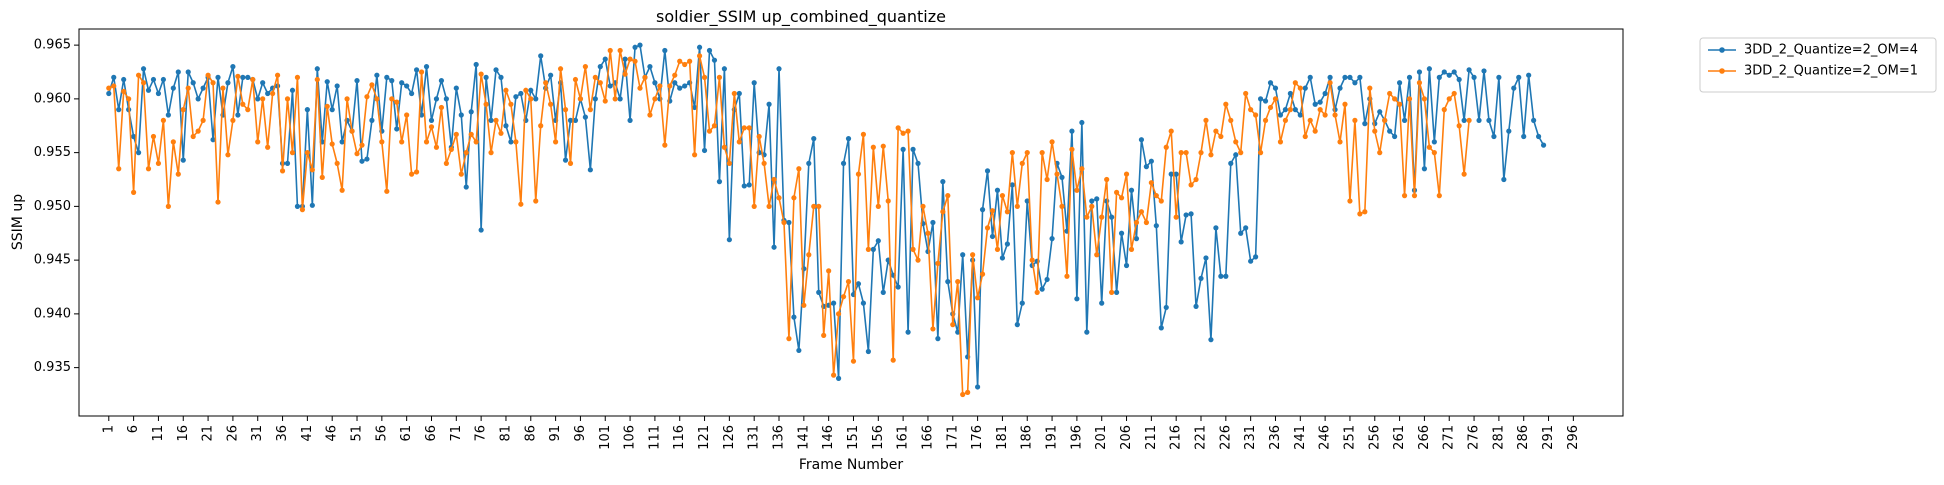 This screenshot has width=1944, height=485. What do you see at coordinates (1424, 437) in the screenshot?
I see `x-tick-label: 266` at bounding box center [1424, 437].